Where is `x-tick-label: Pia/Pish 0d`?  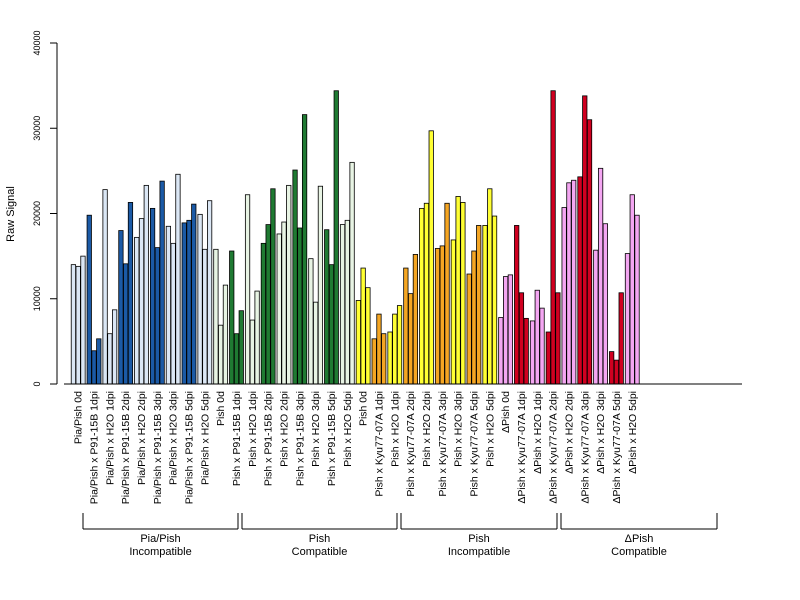
x-tick-label: Pia/Pish 0d is located at coordinates (79, 417).